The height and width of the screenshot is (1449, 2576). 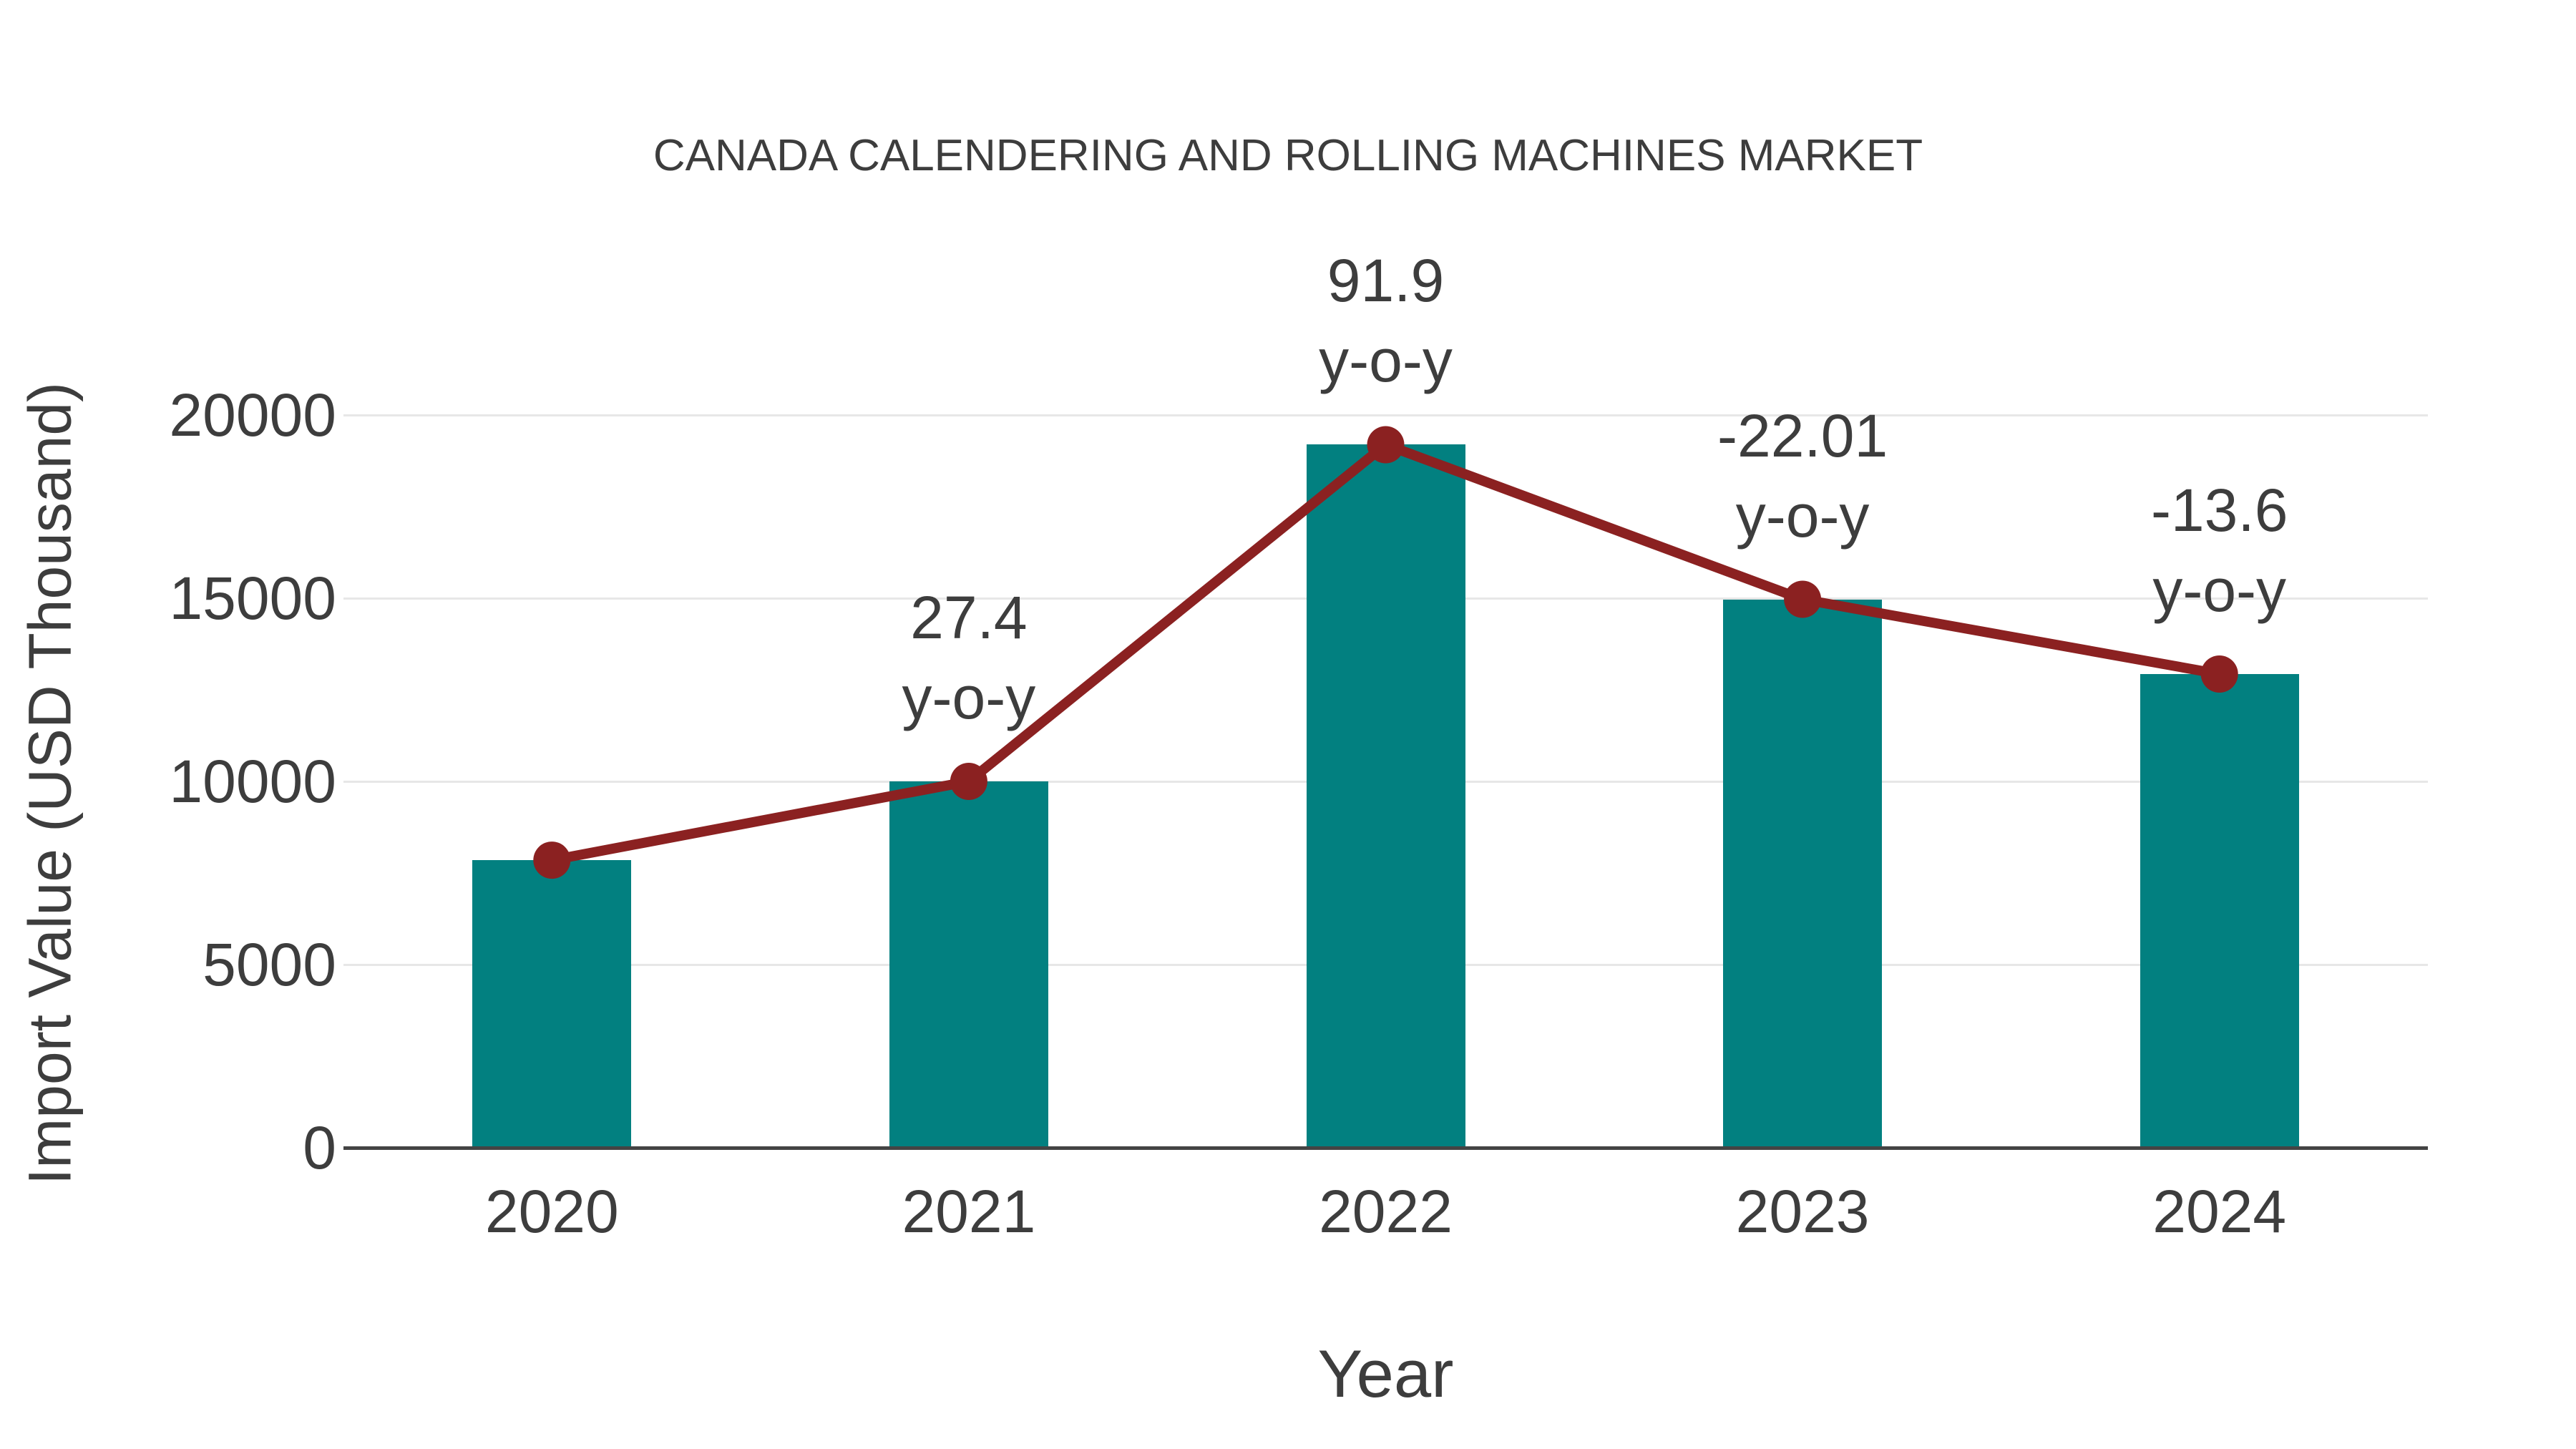 I want to click on bar-2023, so click(x=1803, y=873).